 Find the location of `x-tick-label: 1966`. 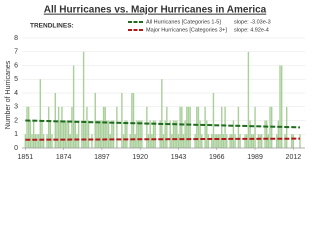

x-tick-label: 1966 is located at coordinates (217, 157).